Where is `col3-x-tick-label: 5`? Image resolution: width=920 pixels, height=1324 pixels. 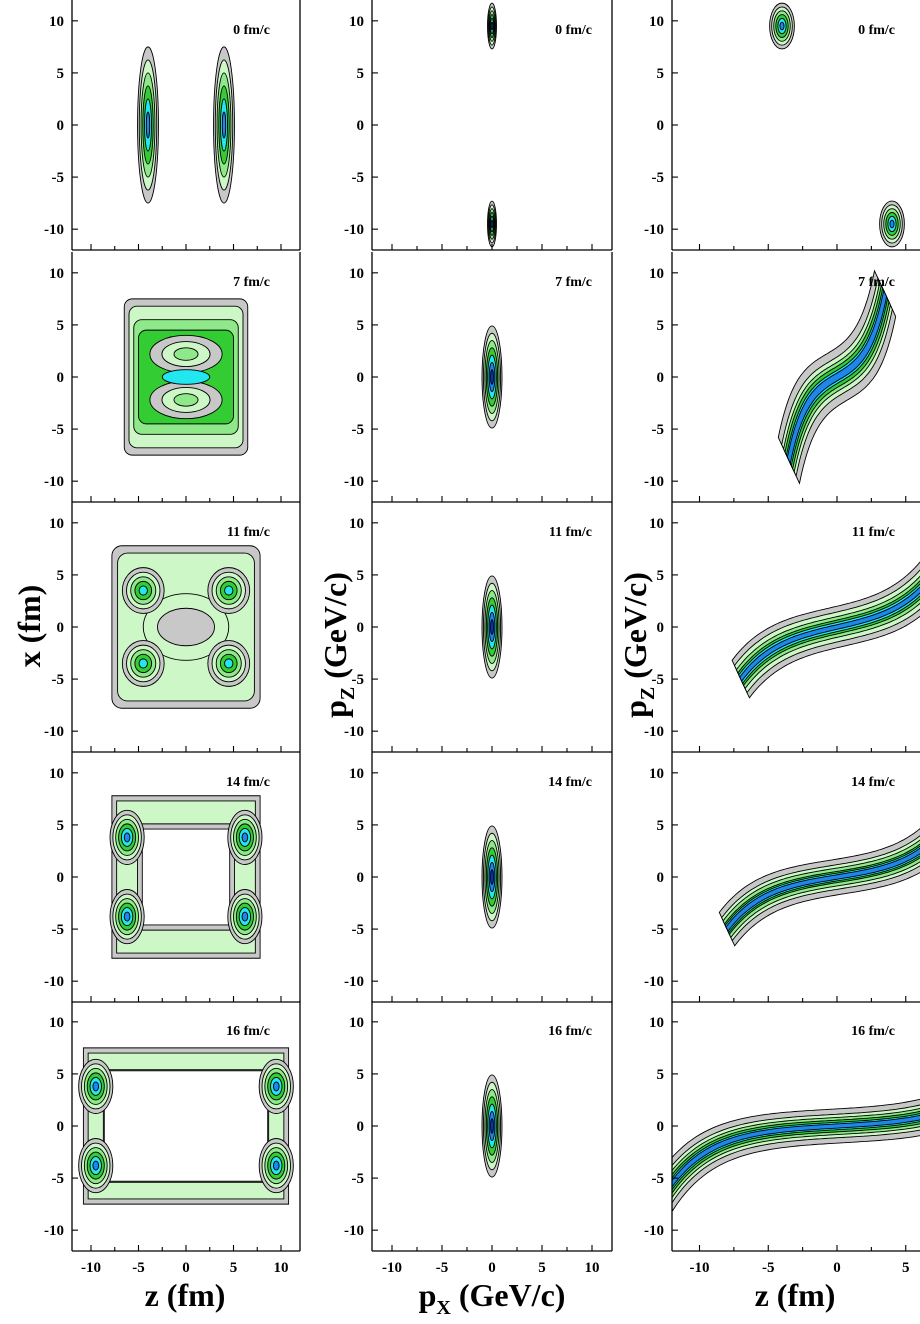
col3-x-tick-label: 5 is located at coordinates (906, 1268).